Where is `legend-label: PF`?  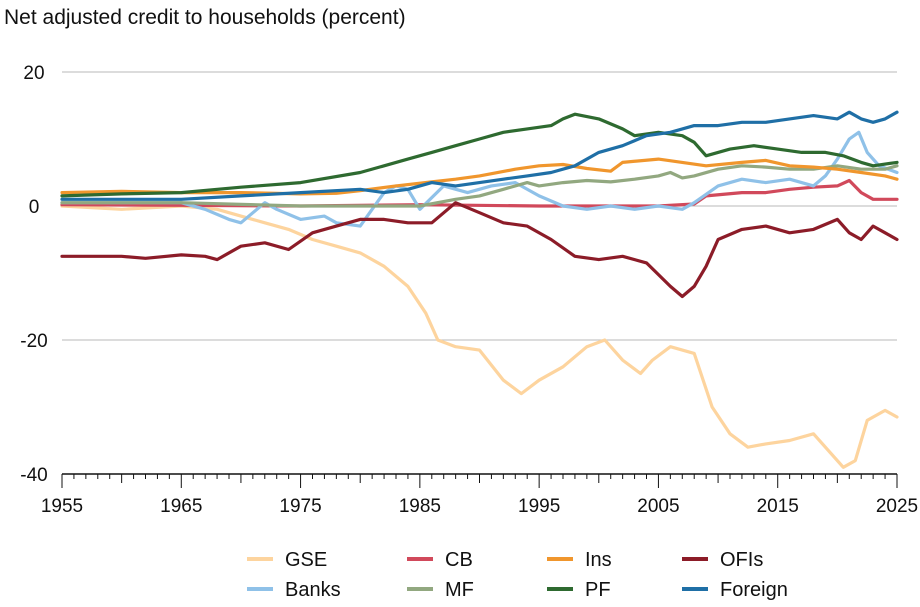 legend-label: PF is located at coordinates (598, 590).